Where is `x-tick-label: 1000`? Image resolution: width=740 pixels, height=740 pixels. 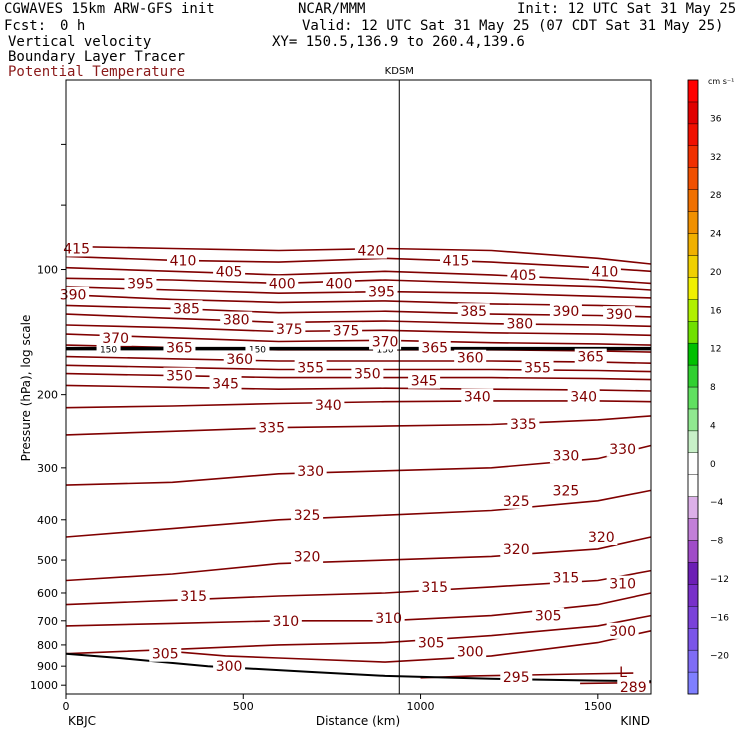
x-tick-label: 1000 is located at coordinates (421, 706).